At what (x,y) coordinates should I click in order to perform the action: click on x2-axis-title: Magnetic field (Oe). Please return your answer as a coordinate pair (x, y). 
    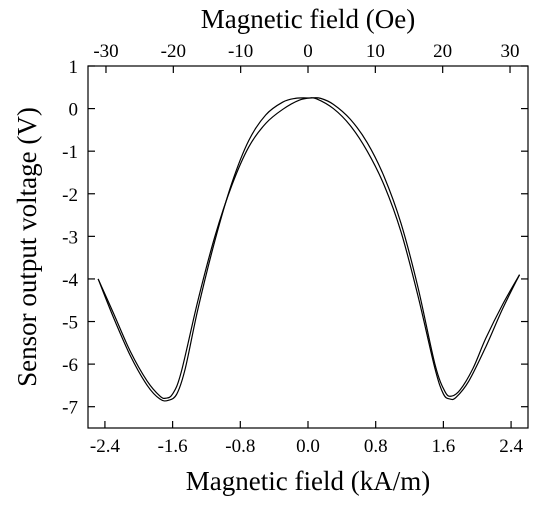
    Looking at the image, I should click on (308, 19).